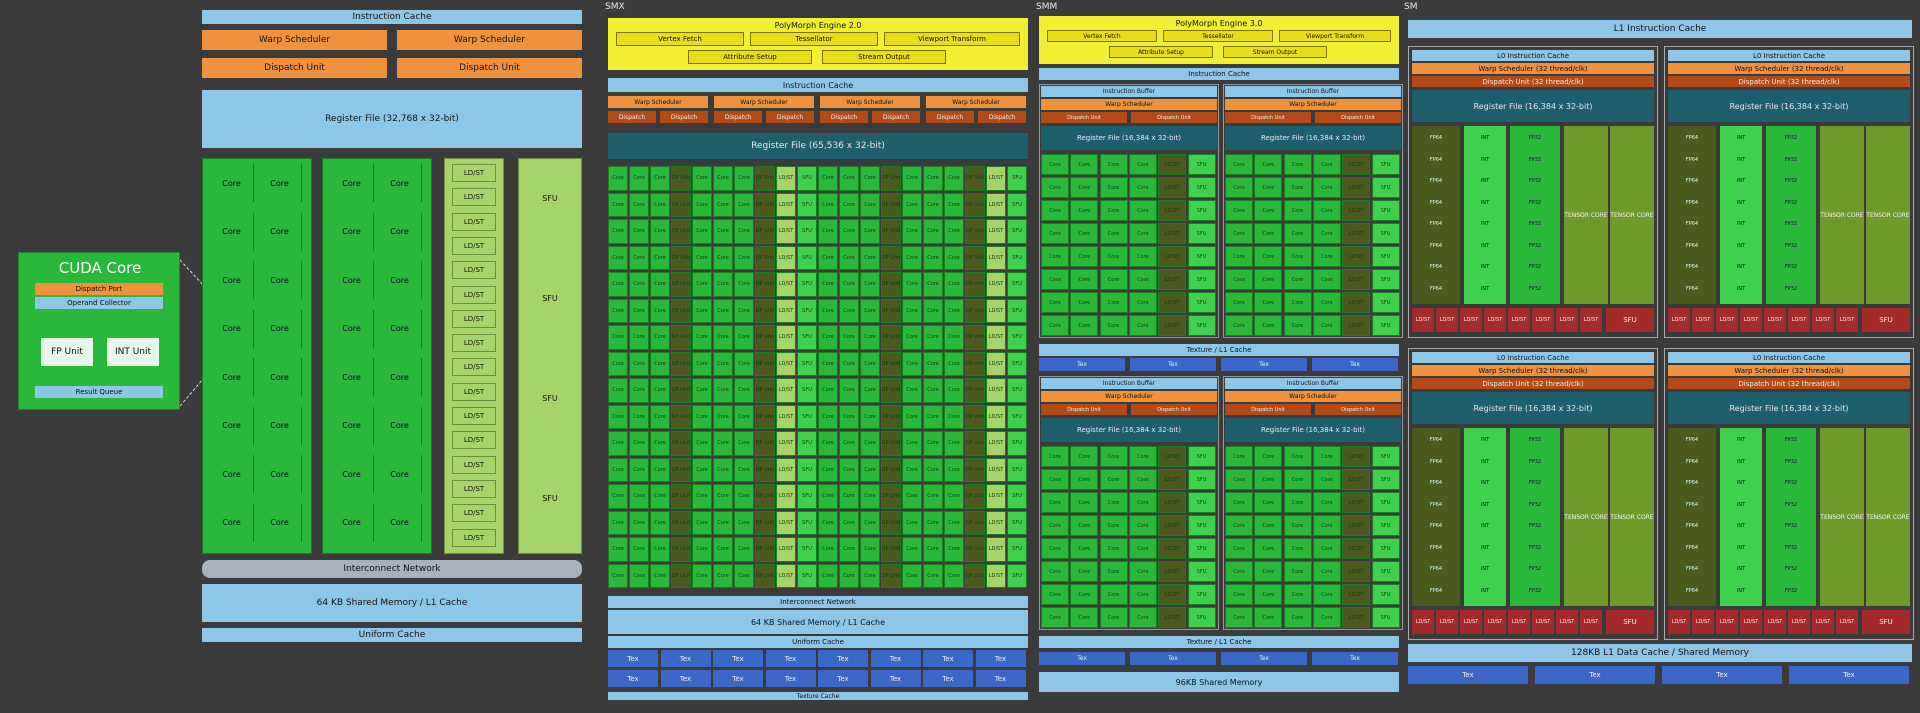  I want to click on sm-sfu: SFU, so click(1886, 320).